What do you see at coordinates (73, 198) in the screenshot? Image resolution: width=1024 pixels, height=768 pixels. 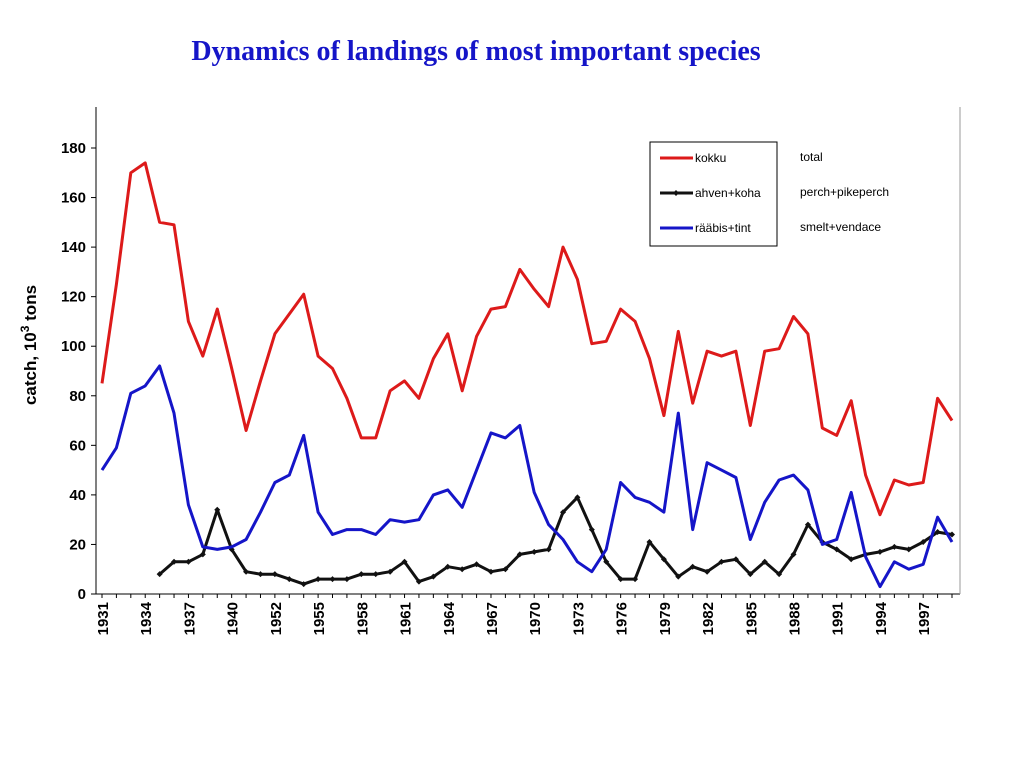 I see `y-tick-label-160: 160` at bounding box center [73, 198].